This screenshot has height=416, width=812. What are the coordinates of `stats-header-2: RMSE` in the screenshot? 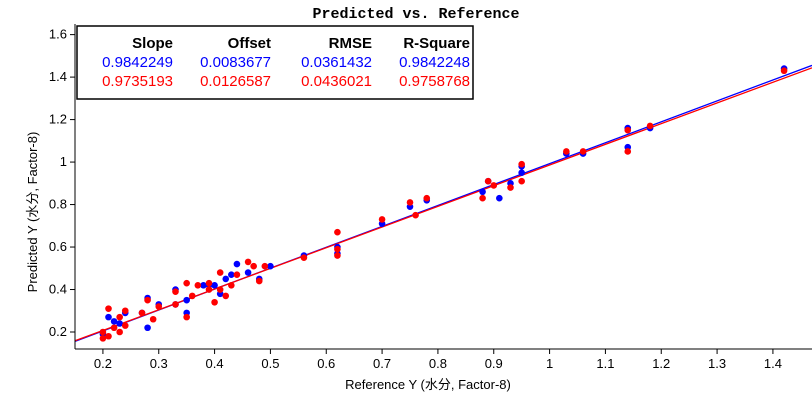 It's located at (350, 43).